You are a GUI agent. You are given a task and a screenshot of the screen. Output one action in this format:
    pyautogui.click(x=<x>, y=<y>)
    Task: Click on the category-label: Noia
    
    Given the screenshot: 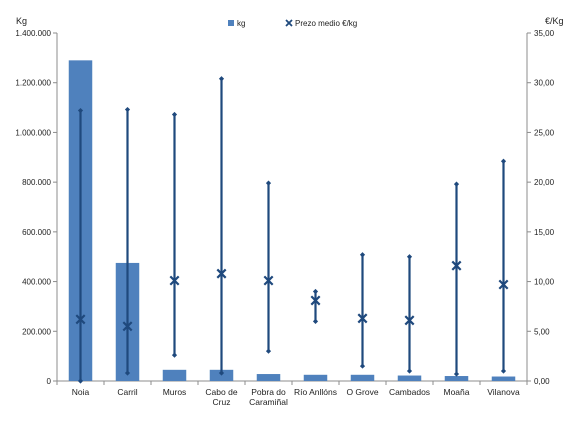 What is the action you would take?
    pyautogui.click(x=81, y=392)
    